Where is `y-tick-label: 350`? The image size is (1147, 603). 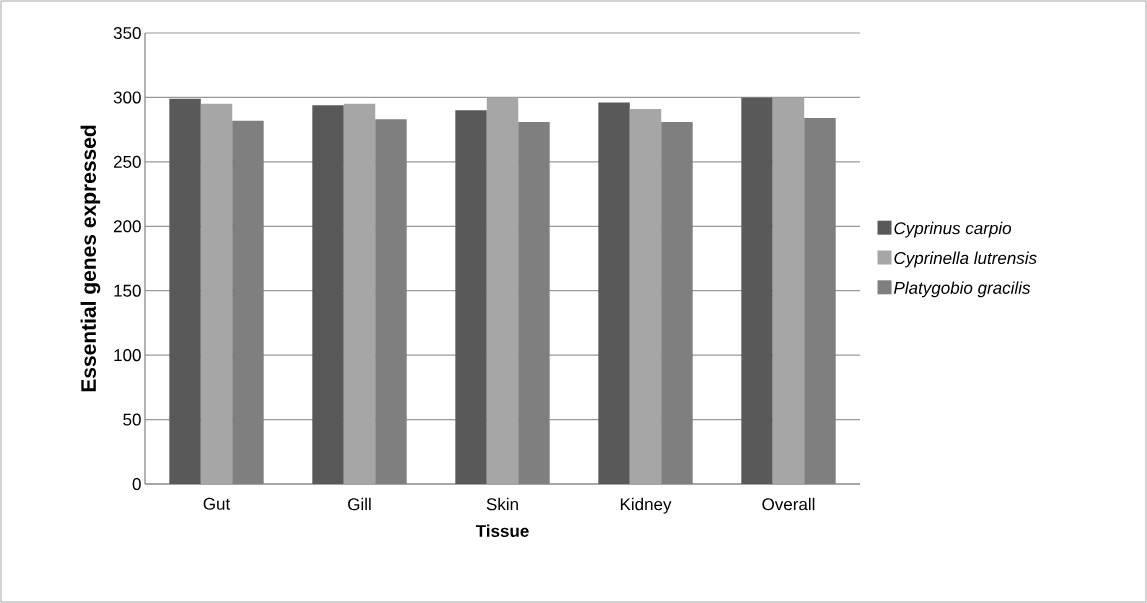
y-tick-label: 350 is located at coordinates (127, 33).